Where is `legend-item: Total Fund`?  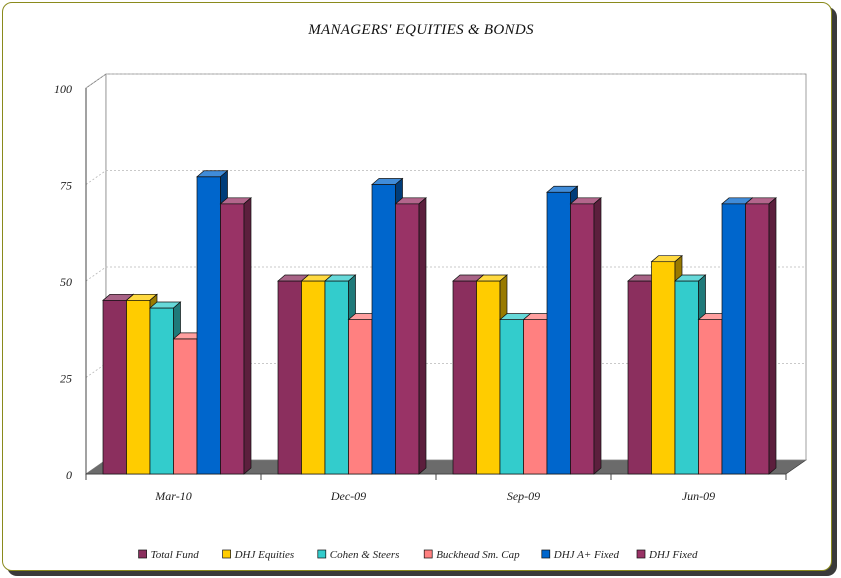
legend-item: Total Fund is located at coordinates (169, 555).